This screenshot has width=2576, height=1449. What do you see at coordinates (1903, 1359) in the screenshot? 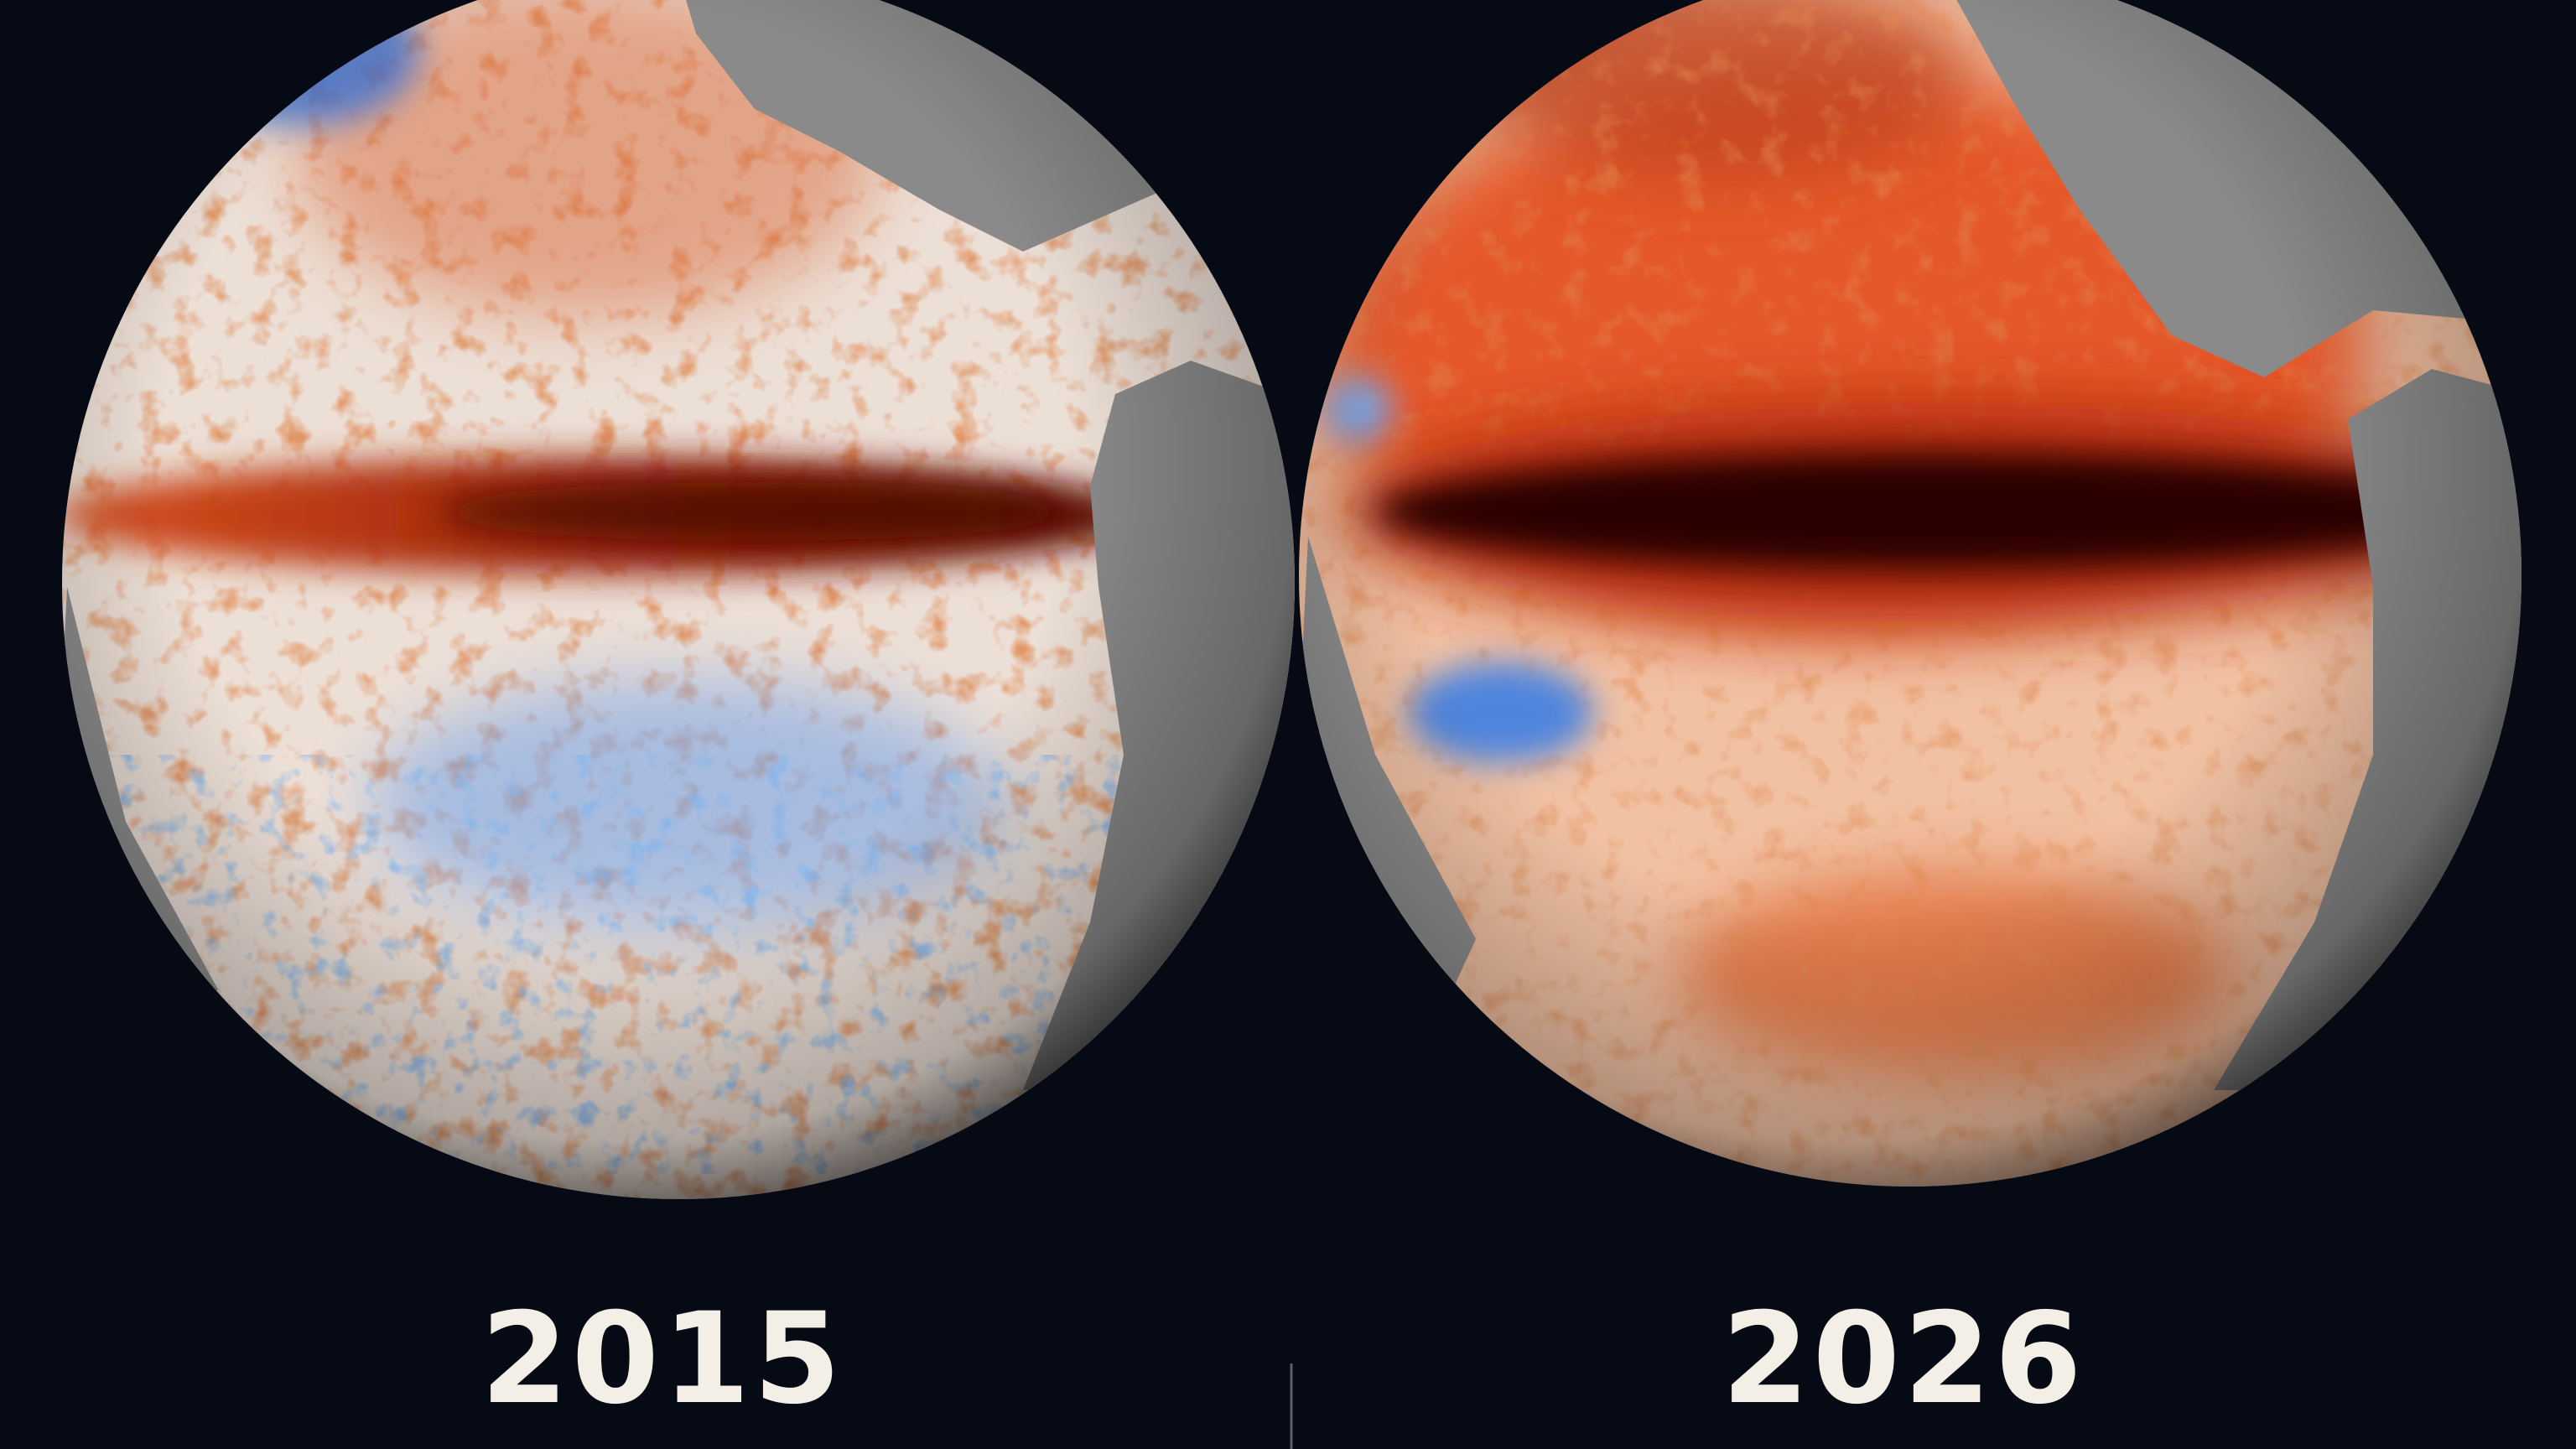
I see `year-label: 2026` at bounding box center [1903, 1359].